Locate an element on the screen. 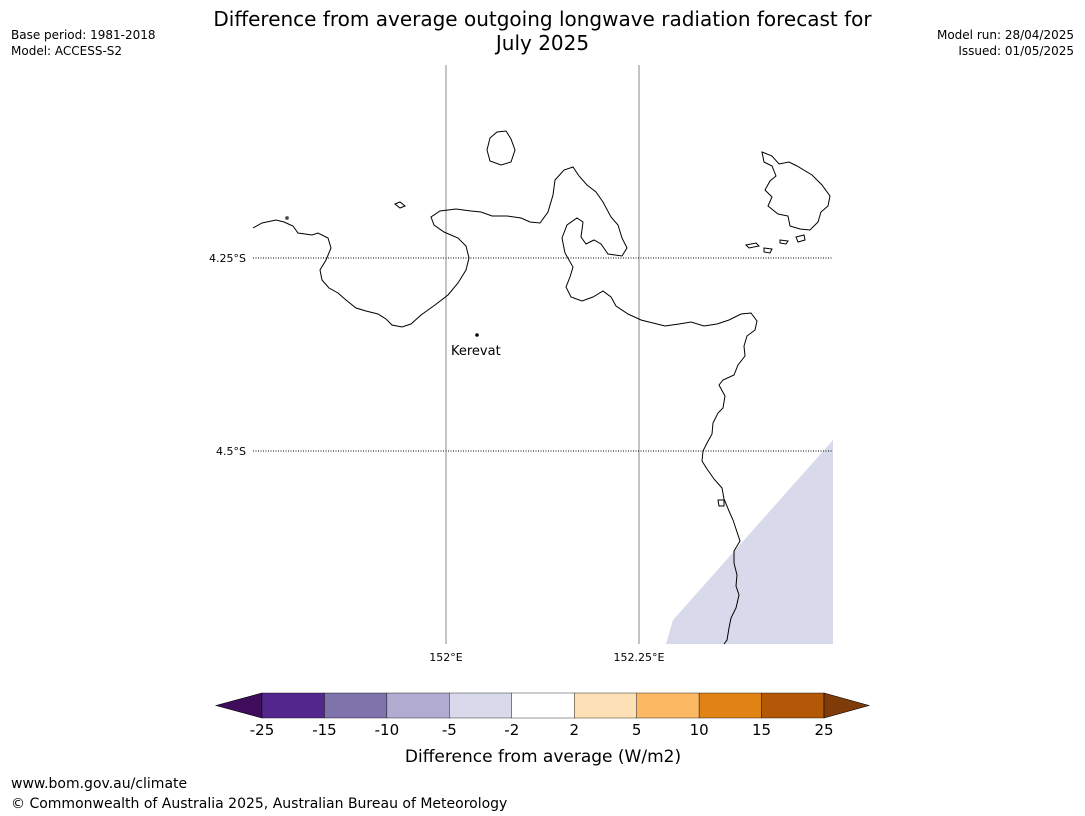 Image resolution: width=1085 pixels, height=816 pixels. island-northeast is located at coordinates (796, 191).